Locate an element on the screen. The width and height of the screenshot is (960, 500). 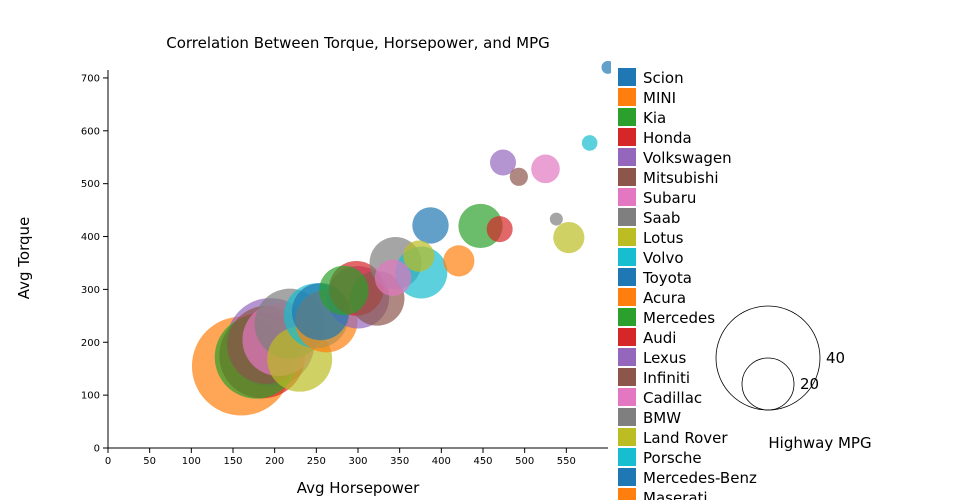
legend-item-volkswagen: Volkswagen is located at coordinates (675, 157).